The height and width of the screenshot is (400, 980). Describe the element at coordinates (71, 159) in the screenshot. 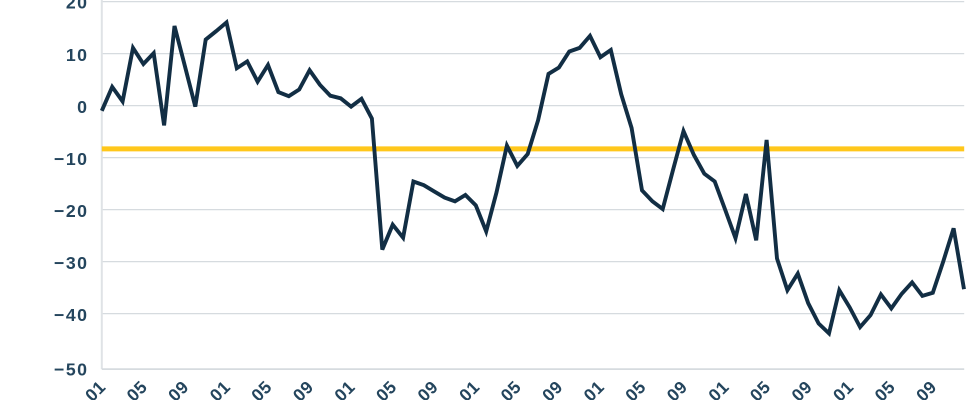

I see `svg-text: −10` at that location.